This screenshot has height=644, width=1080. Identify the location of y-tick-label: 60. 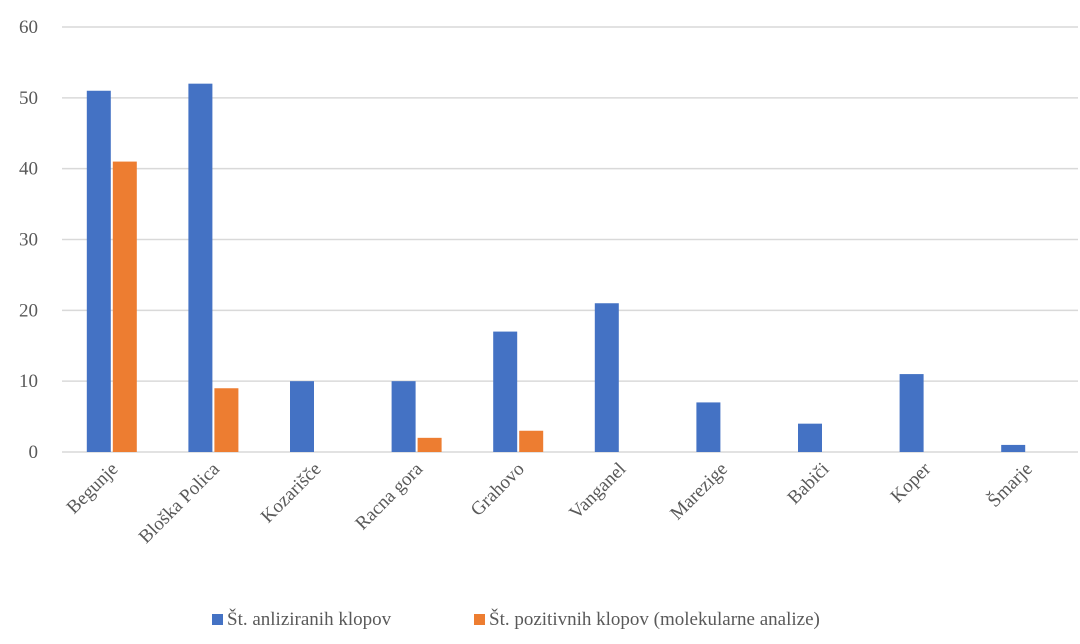
(28, 27).